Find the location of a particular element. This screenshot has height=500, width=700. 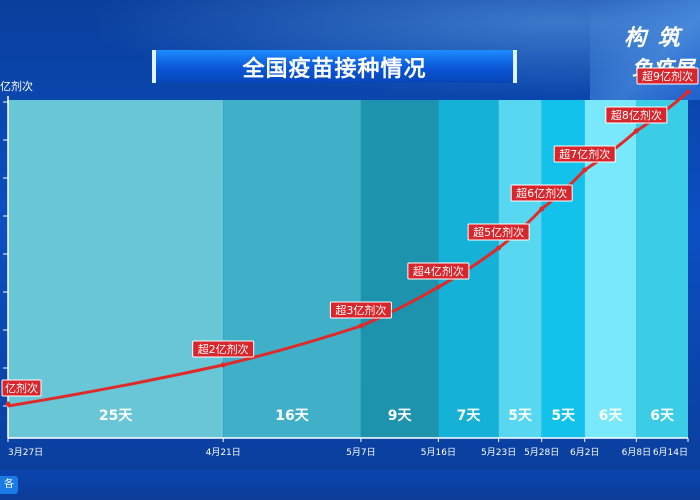

x-tick-label: 5月28日 is located at coordinates (541, 452).